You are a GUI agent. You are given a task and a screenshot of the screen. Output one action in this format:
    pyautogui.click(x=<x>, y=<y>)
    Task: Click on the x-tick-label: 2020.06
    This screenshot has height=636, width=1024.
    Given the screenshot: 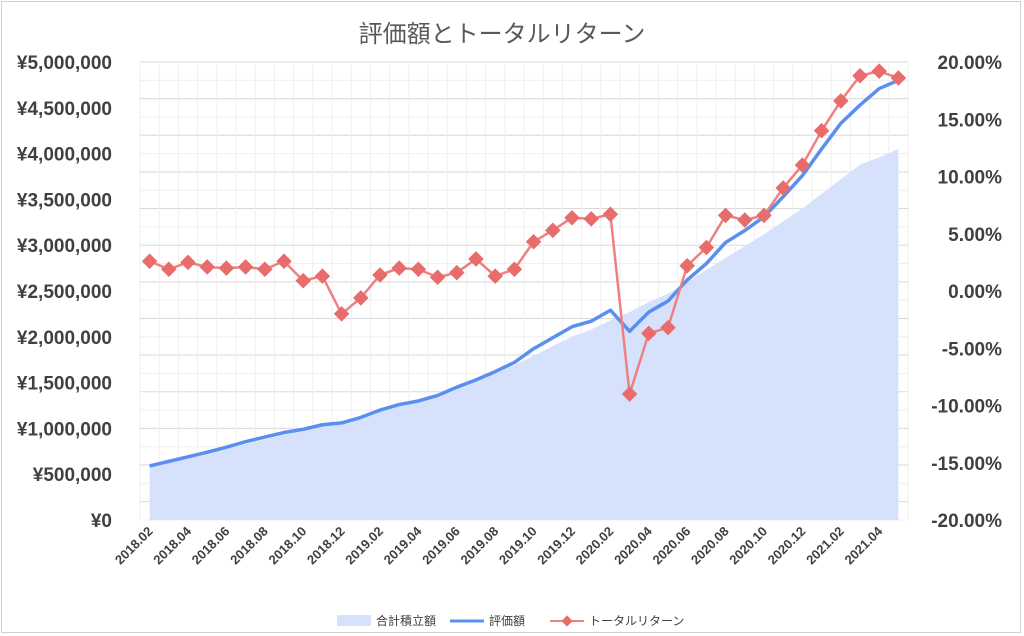 What is the action you would take?
    pyautogui.click(x=671, y=546)
    